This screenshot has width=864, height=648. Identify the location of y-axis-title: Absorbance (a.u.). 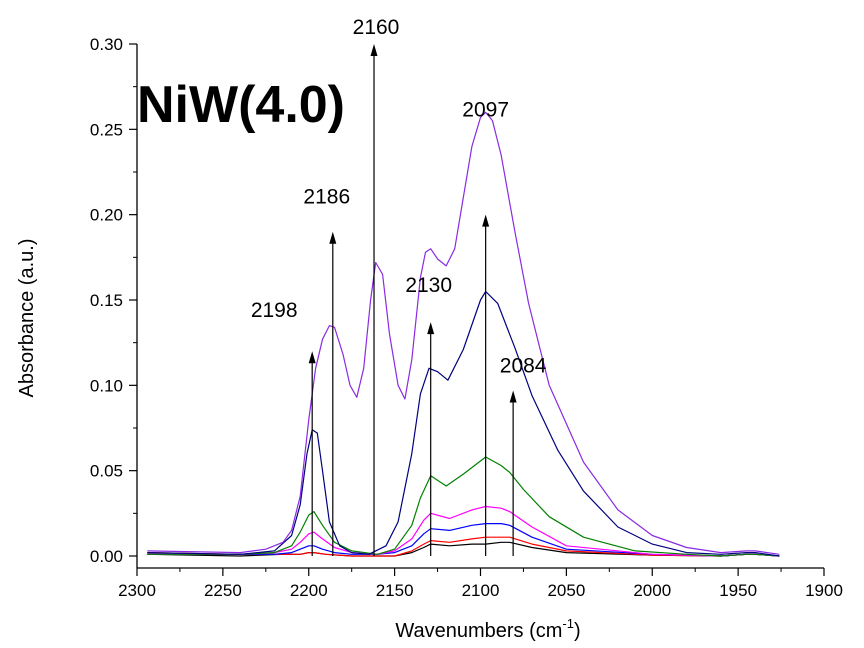
(27, 318).